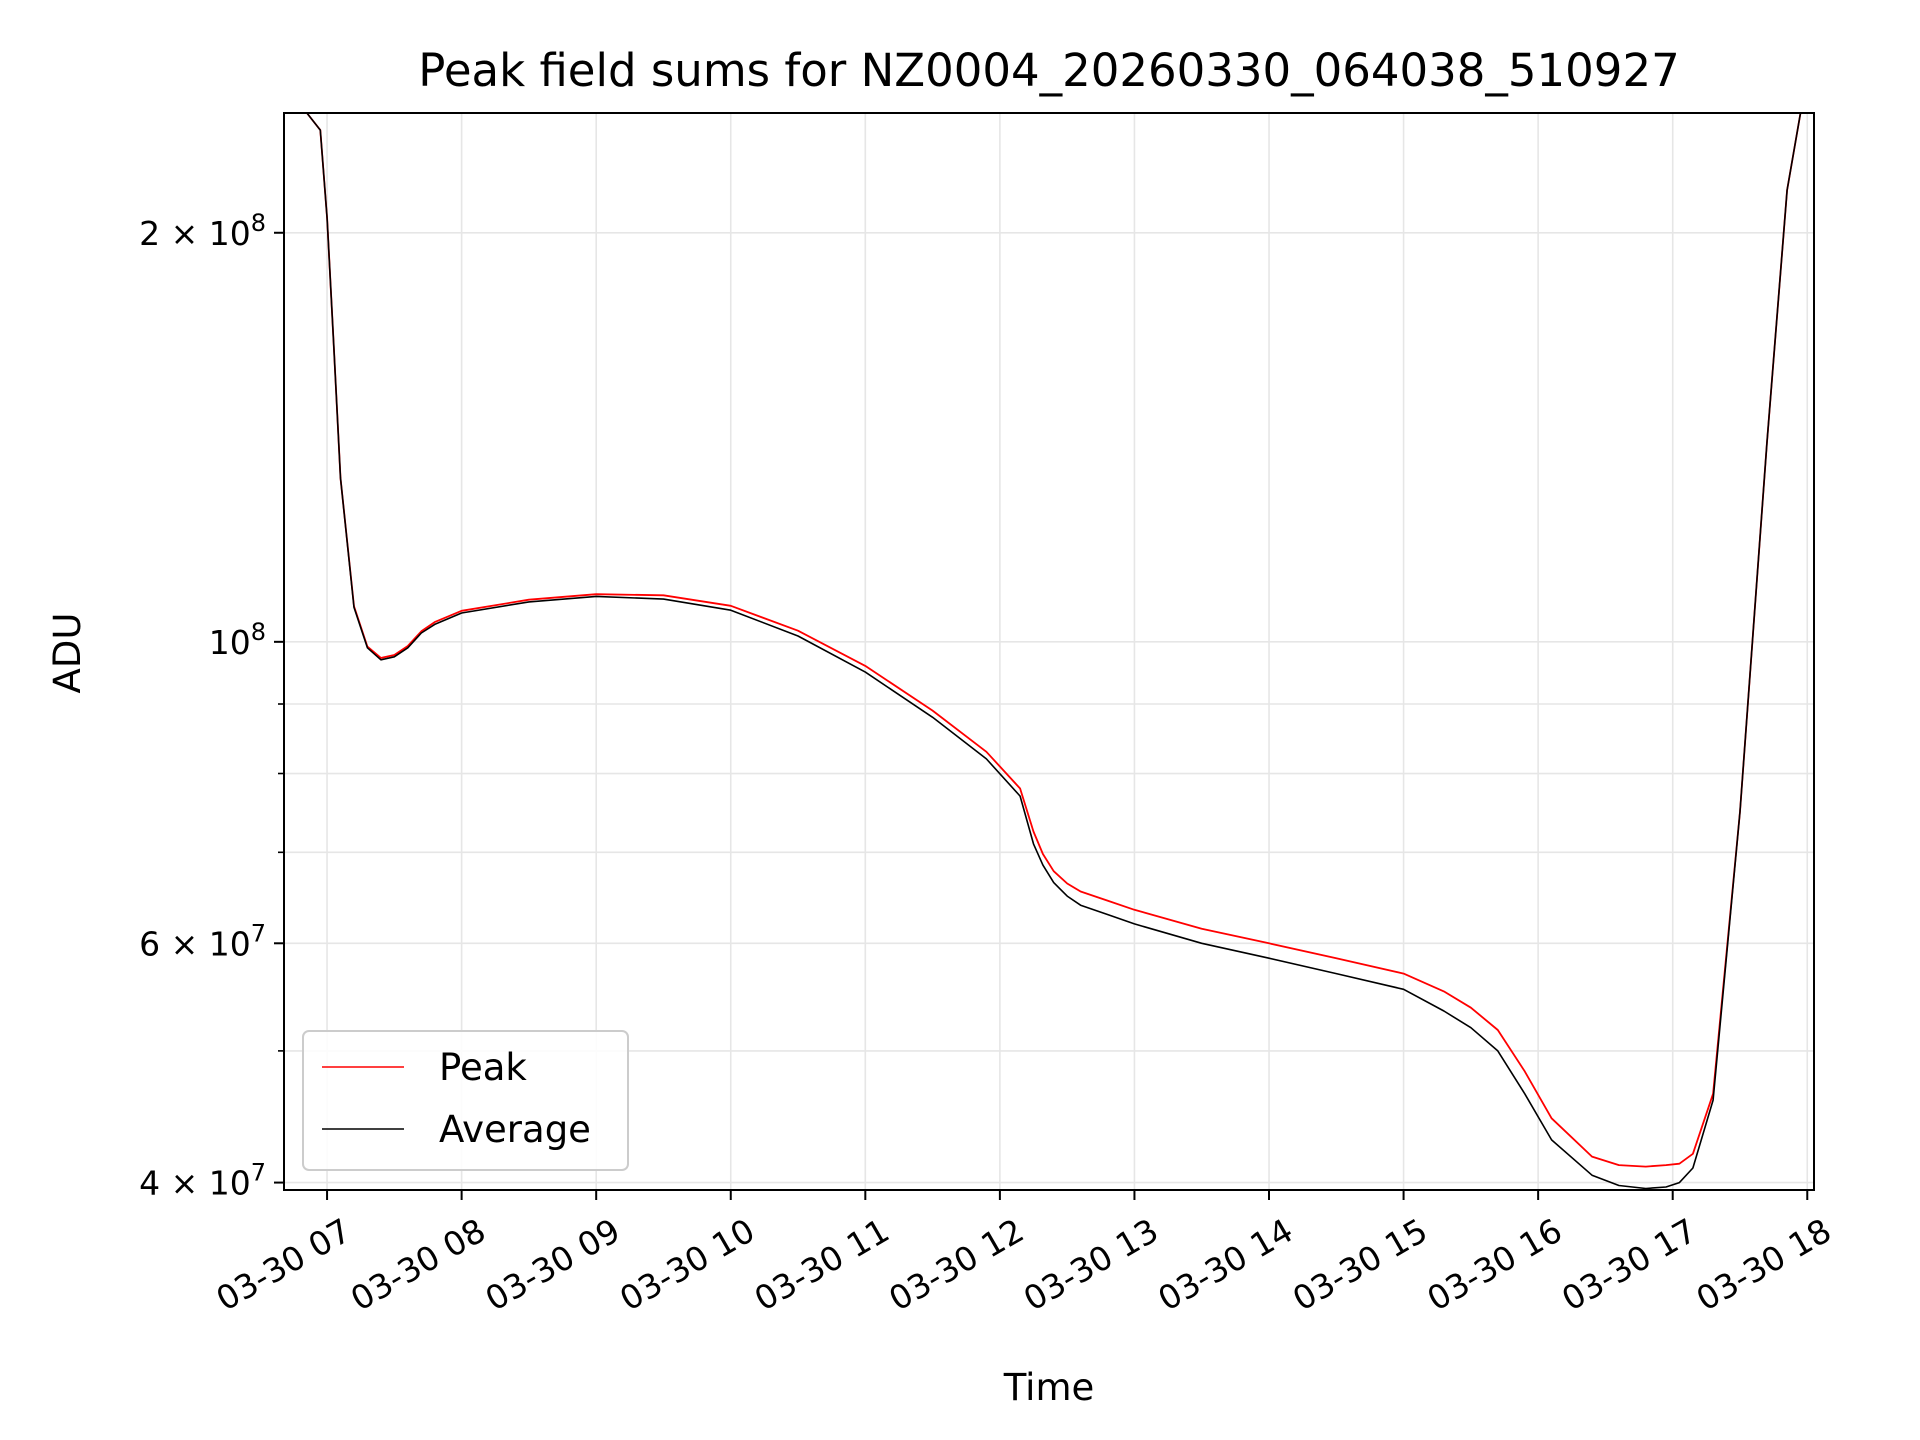 This screenshot has width=1920, height=1440. I want to click on y-tick-label: 108, so click(237, 640).